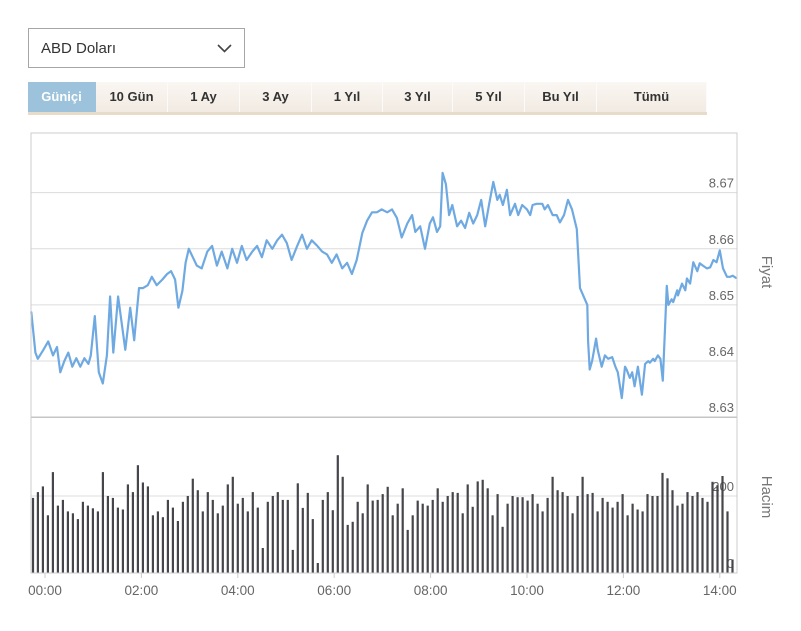 This screenshot has height=631, width=801. What do you see at coordinates (721, 183) in the screenshot?
I see `price-axis-label: 8.67` at bounding box center [721, 183].